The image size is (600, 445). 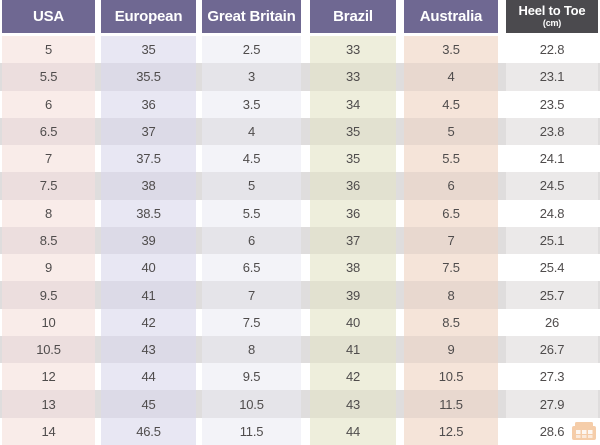 What do you see at coordinates (353, 240) in the screenshot?
I see `table-cell: 37` at bounding box center [353, 240].